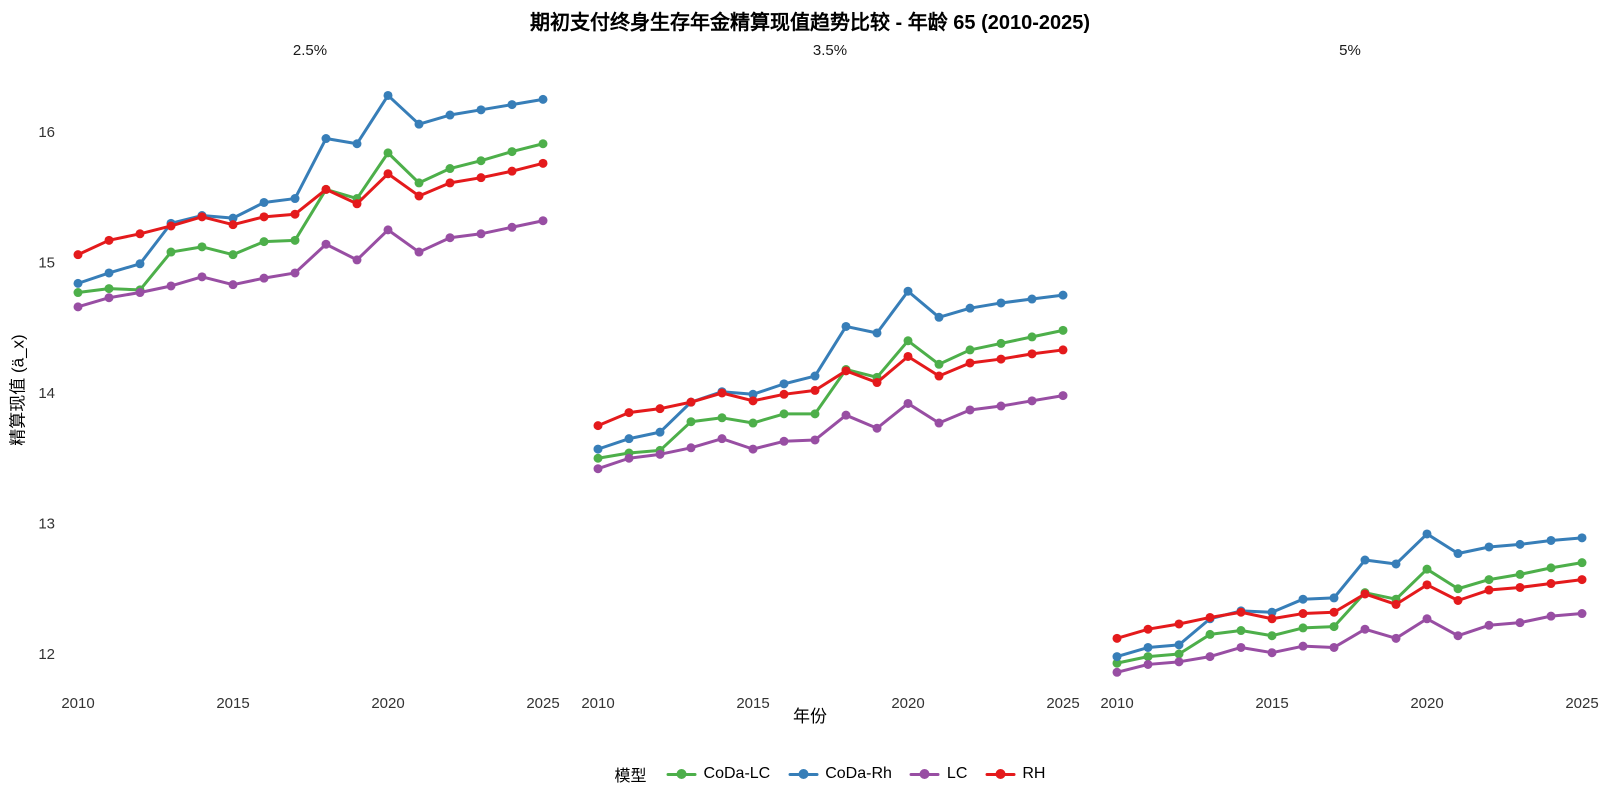 This screenshot has width=1600, height=792. I want to click on series-line-RH, so click(310, 209).